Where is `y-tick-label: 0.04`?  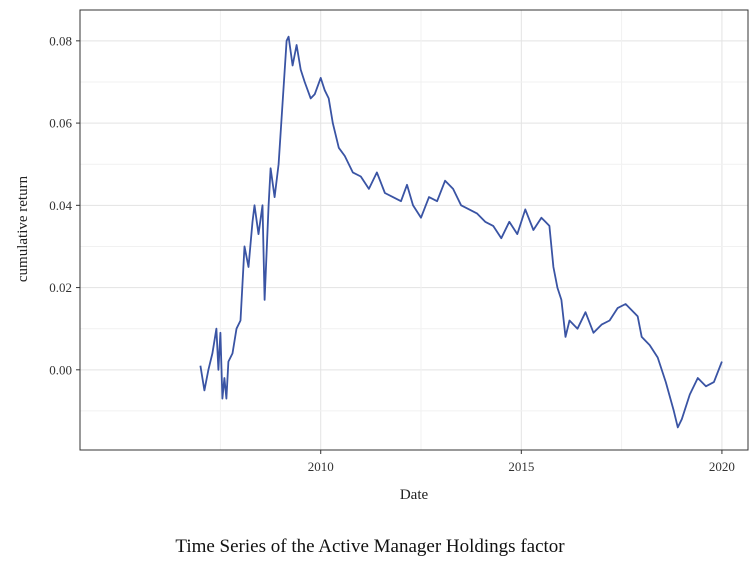
y-tick-label: 0.04 is located at coordinates (60, 205).